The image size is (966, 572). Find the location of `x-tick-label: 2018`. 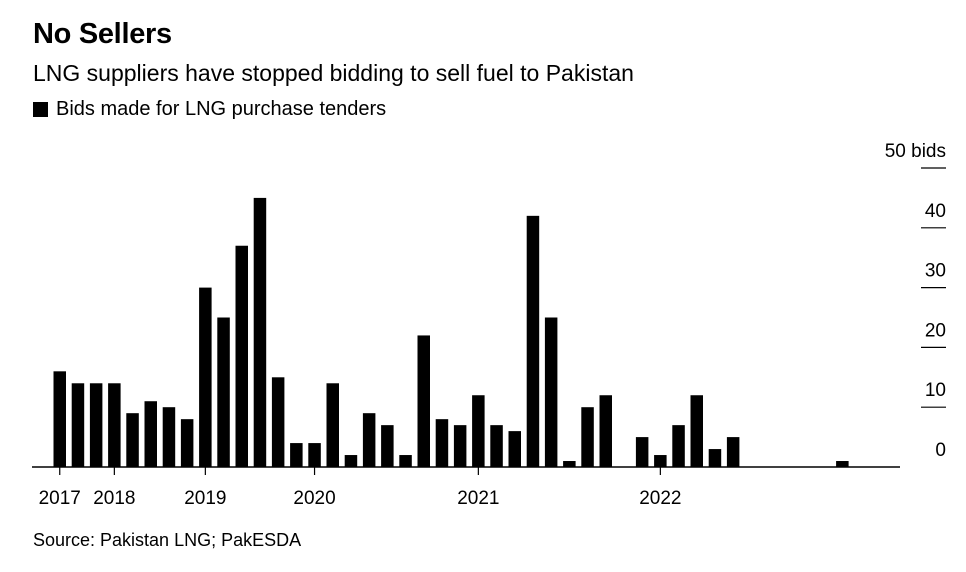

x-tick-label: 2018 is located at coordinates (114, 498).